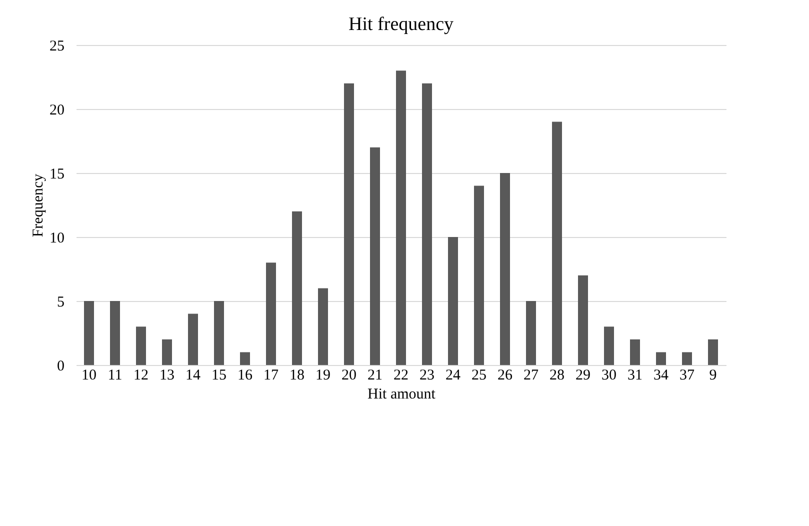 The width and height of the screenshot is (809, 526). Describe the element at coordinates (141, 376) in the screenshot. I see `x-tick-label: 12` at that location.